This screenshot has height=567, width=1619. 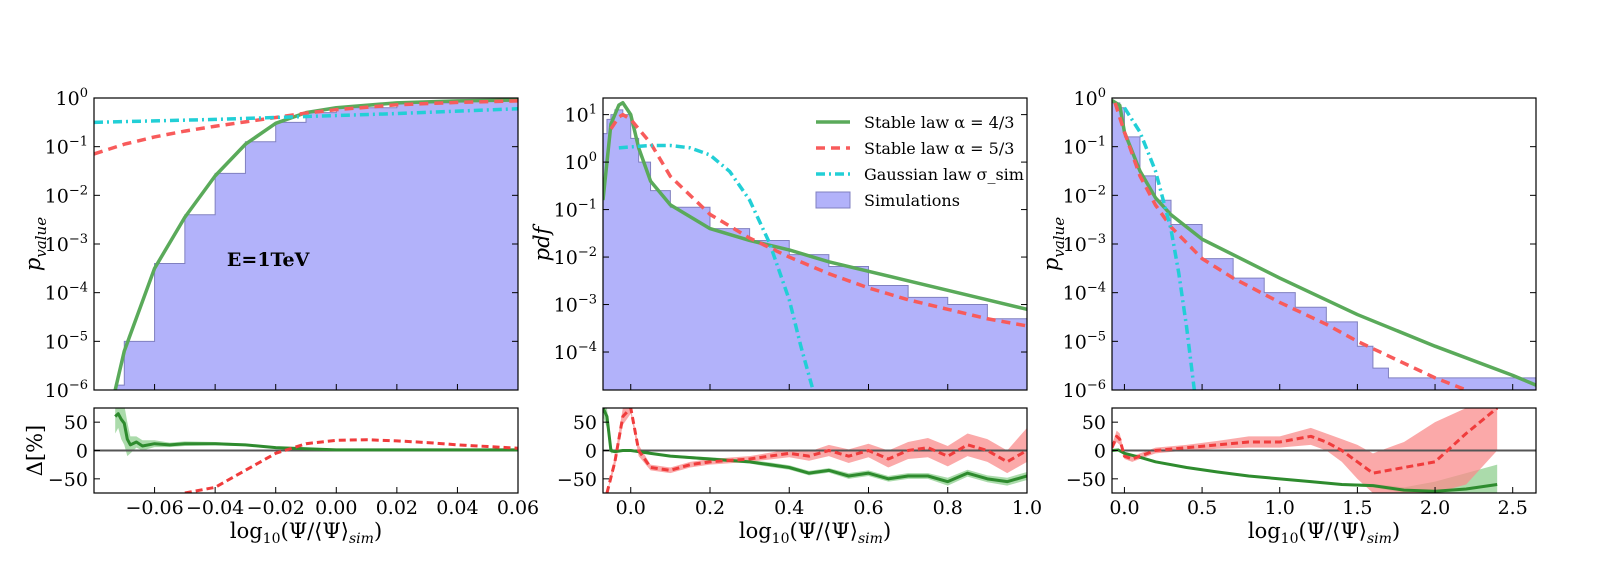 What do you see at coordinates (581, 115) in the screenshot?
I see `y-tick-label: 10¹` at bounding box center [581, 115].